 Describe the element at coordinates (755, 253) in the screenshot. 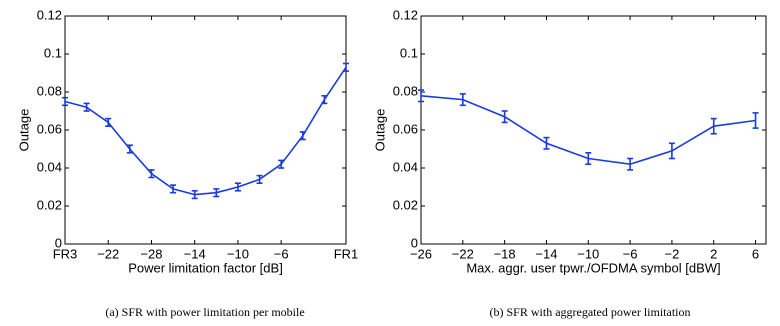

I see `x-tick-label: 6` at that location.